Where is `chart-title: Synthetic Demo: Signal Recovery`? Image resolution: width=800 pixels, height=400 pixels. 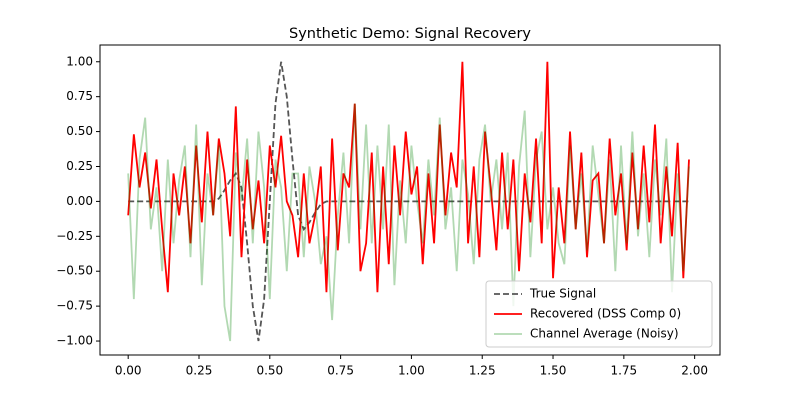 chart-title: Synthetic Demo: Signal Recovery is located at coordinates (410, 34).